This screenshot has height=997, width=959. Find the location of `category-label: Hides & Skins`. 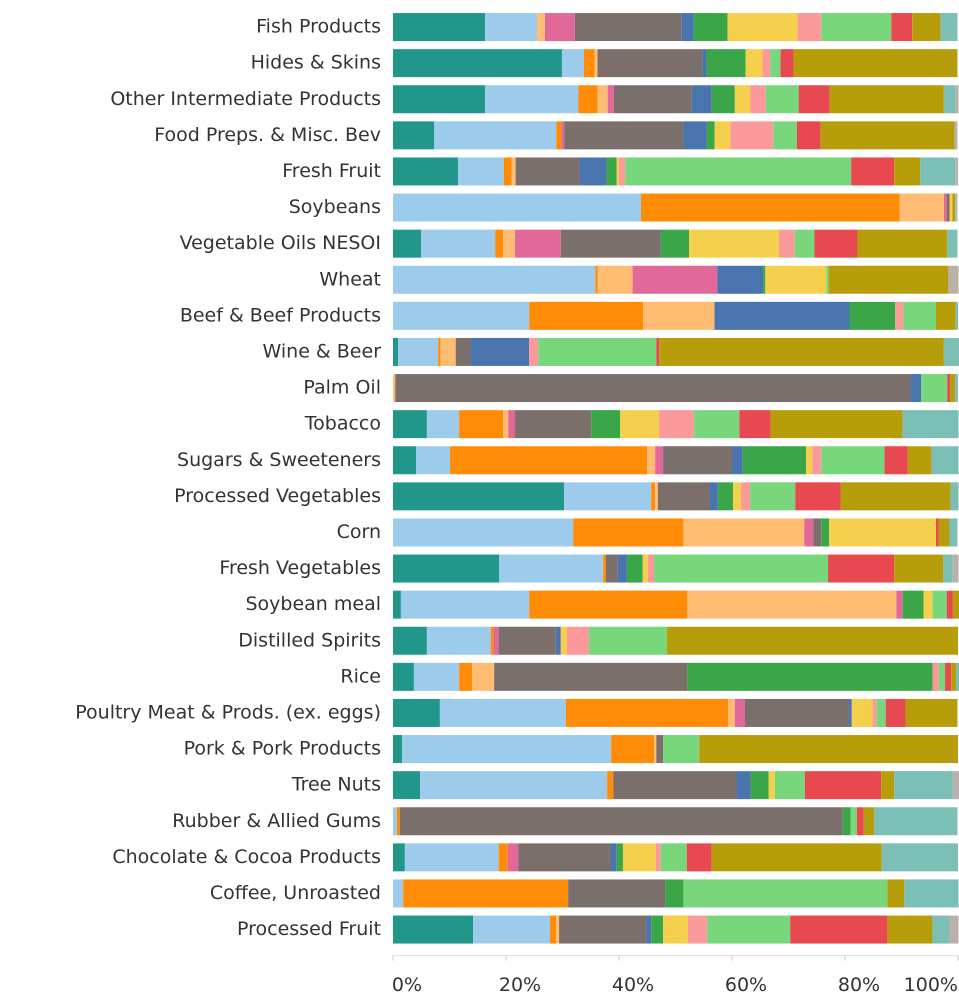

category-label: Hides & Skins is located at coordinates (316, 63).